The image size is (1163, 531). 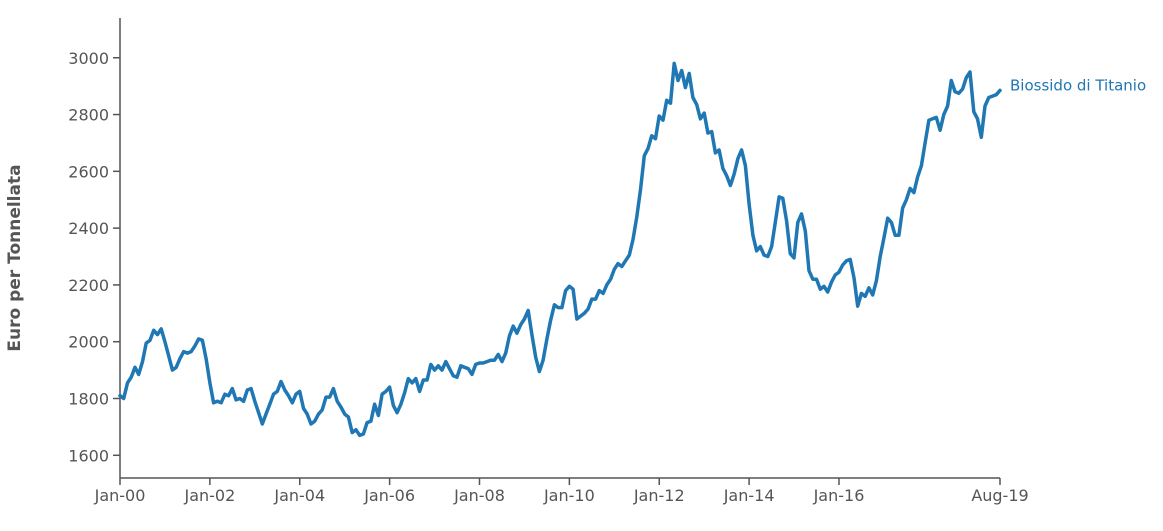 I want to click on x-tick-label: Jan-10, so click(x=569, y=495).